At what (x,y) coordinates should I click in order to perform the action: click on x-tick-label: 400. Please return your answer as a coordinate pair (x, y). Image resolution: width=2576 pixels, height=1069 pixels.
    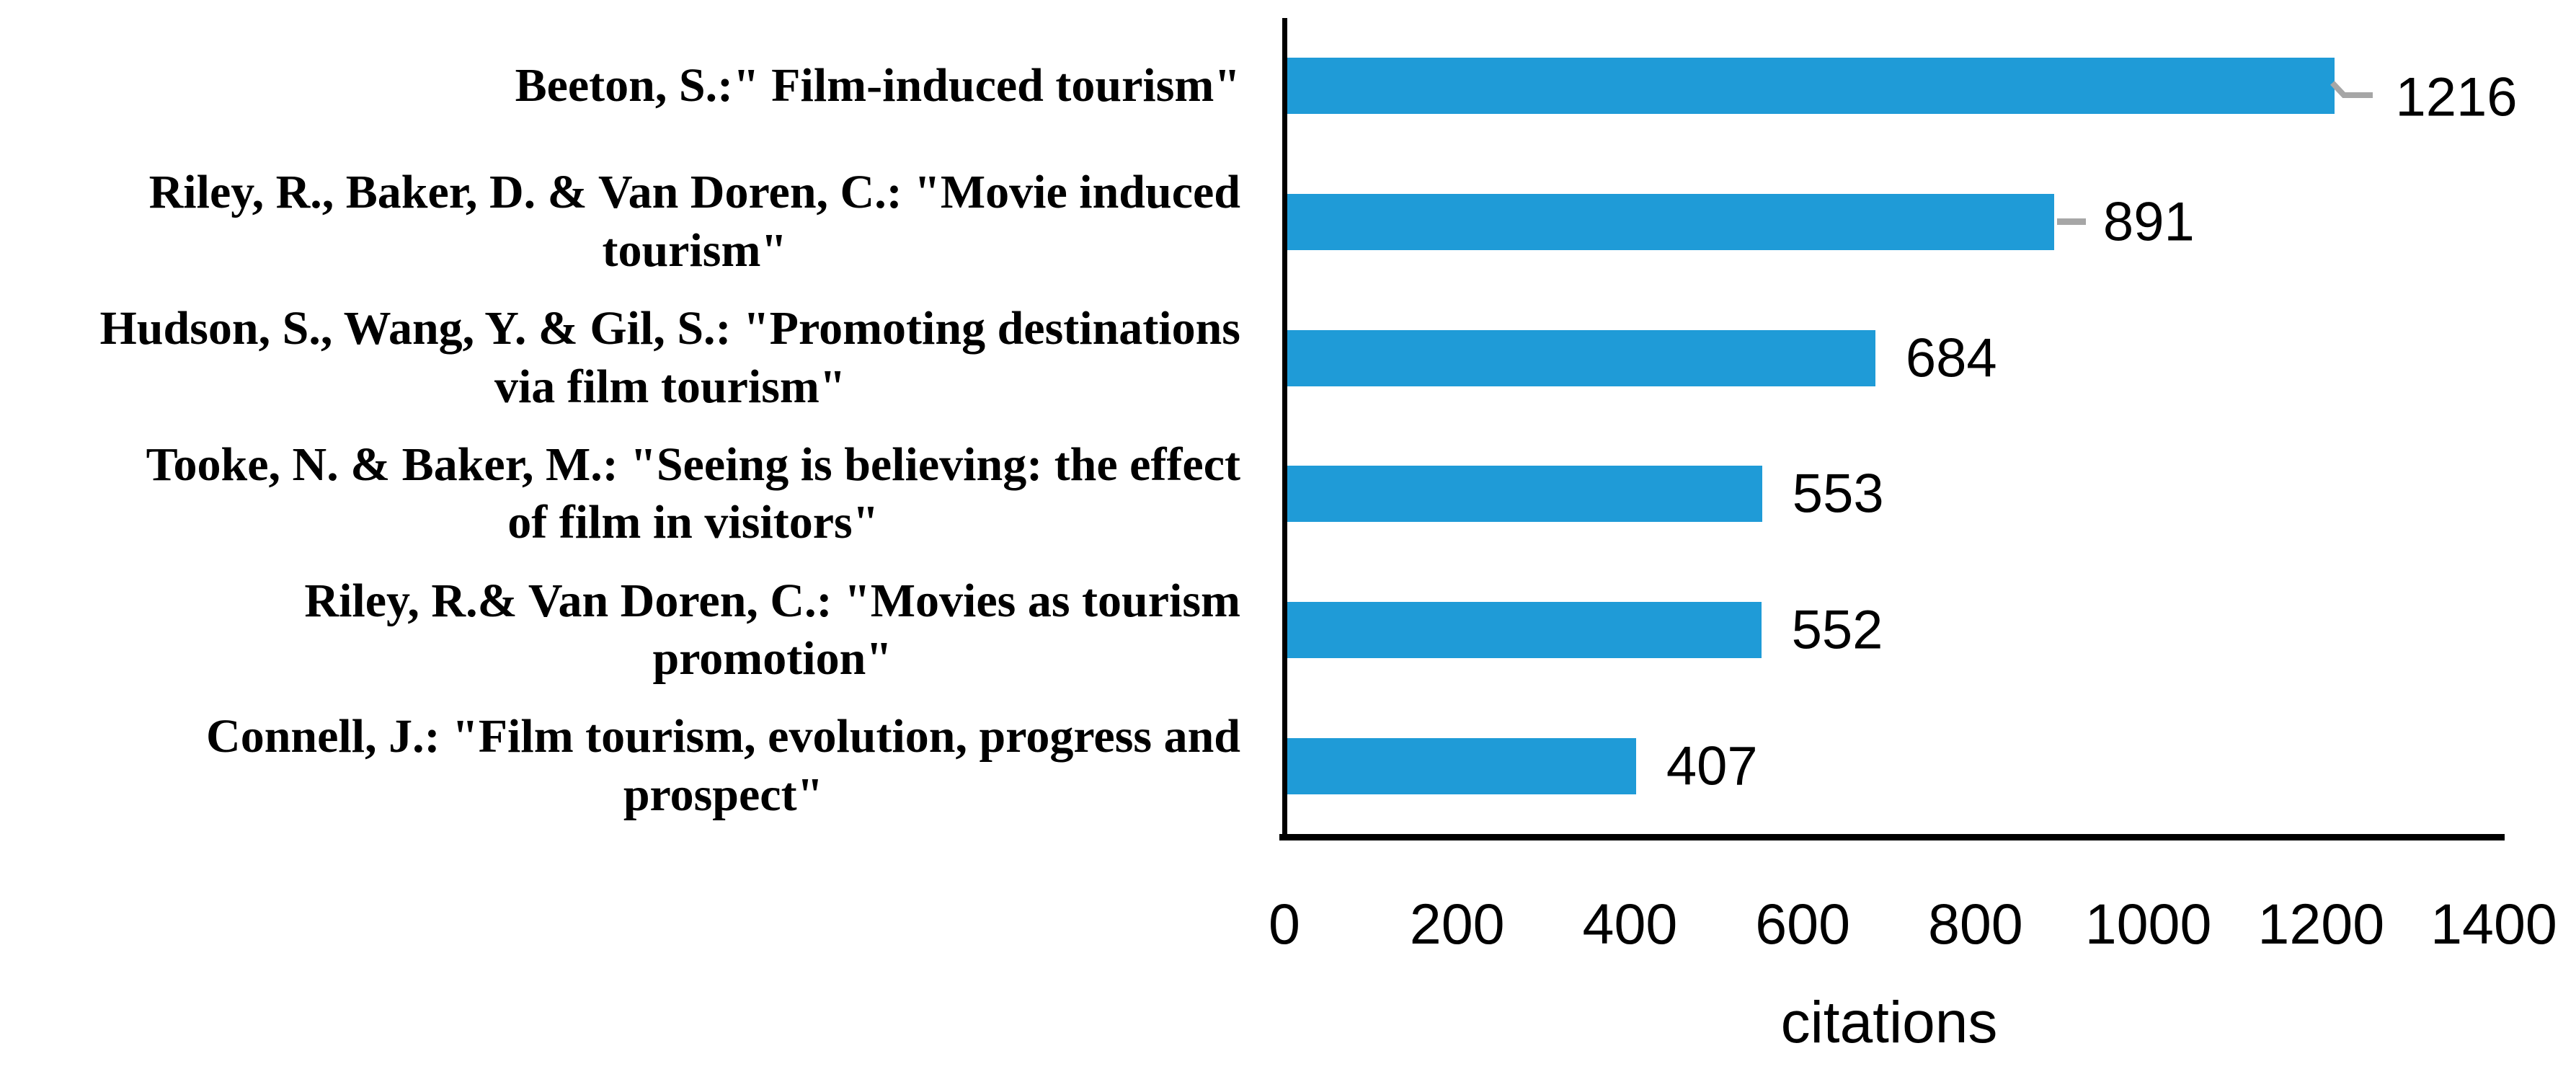
    Looking at the image, I should click on (1630, 924).